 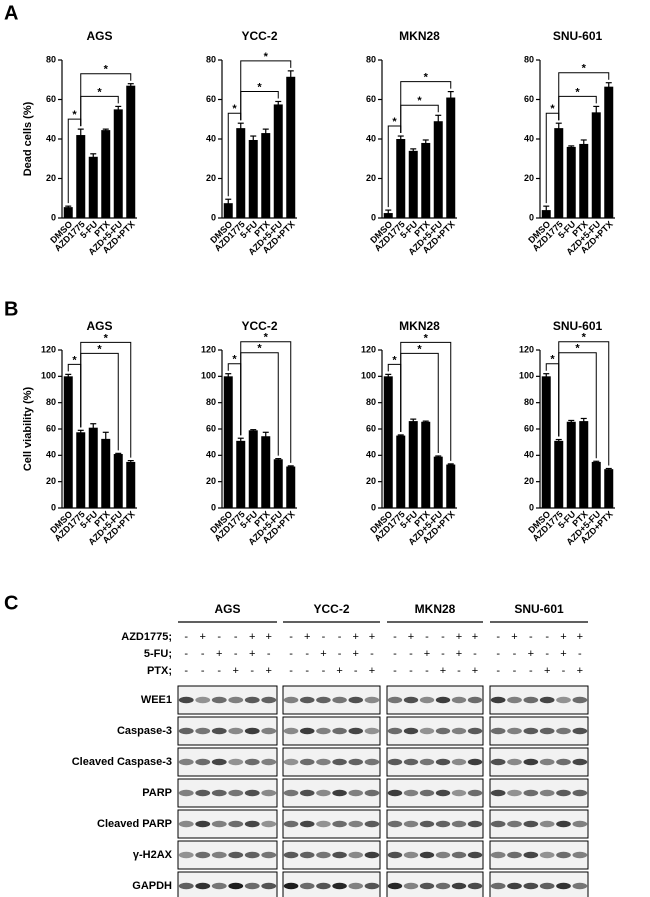 I want to click on treatment-label: 5-FU;, so click(x=158, y=654).